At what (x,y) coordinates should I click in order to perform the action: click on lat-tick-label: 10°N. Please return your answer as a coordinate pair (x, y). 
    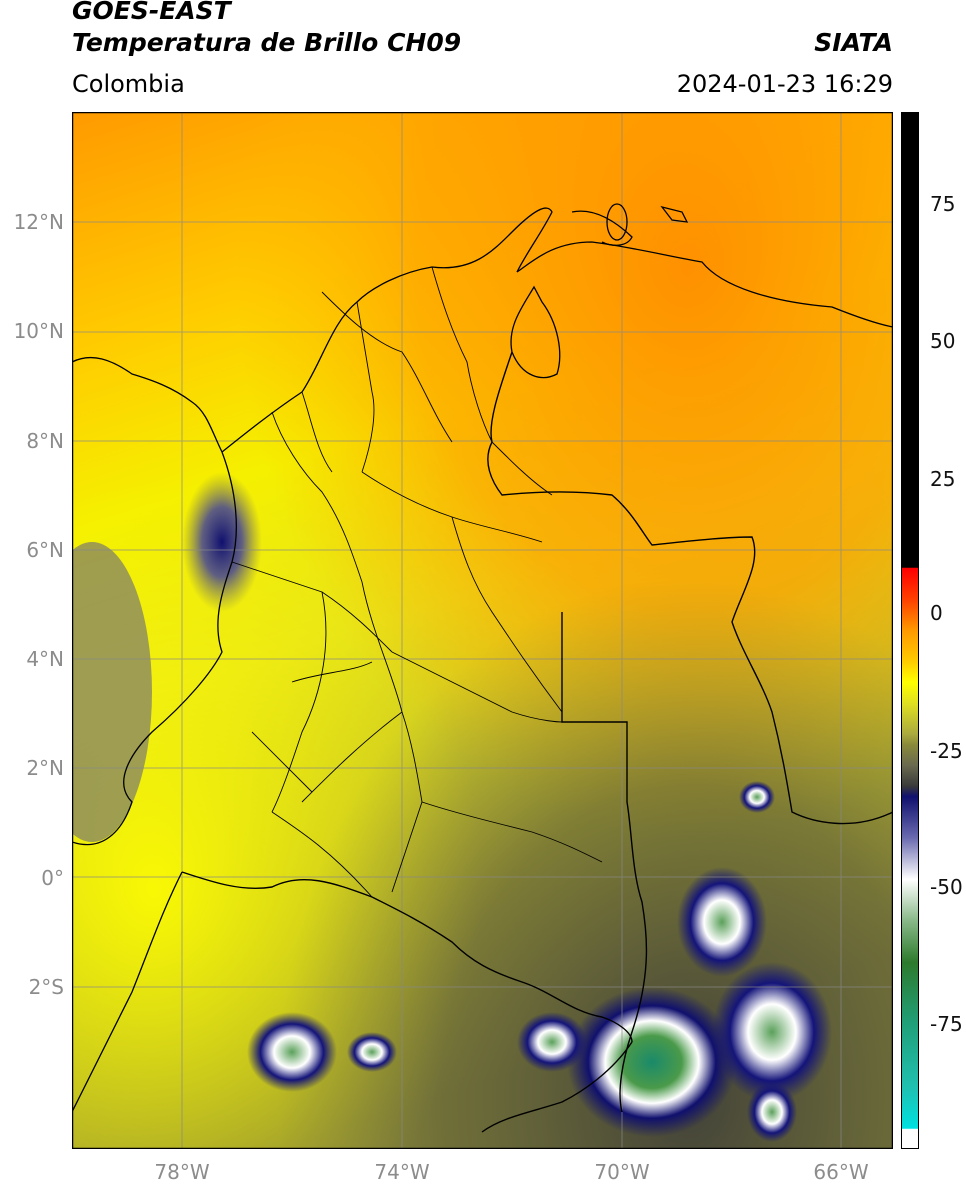
    Looking at the image, I should click on (38, 331).